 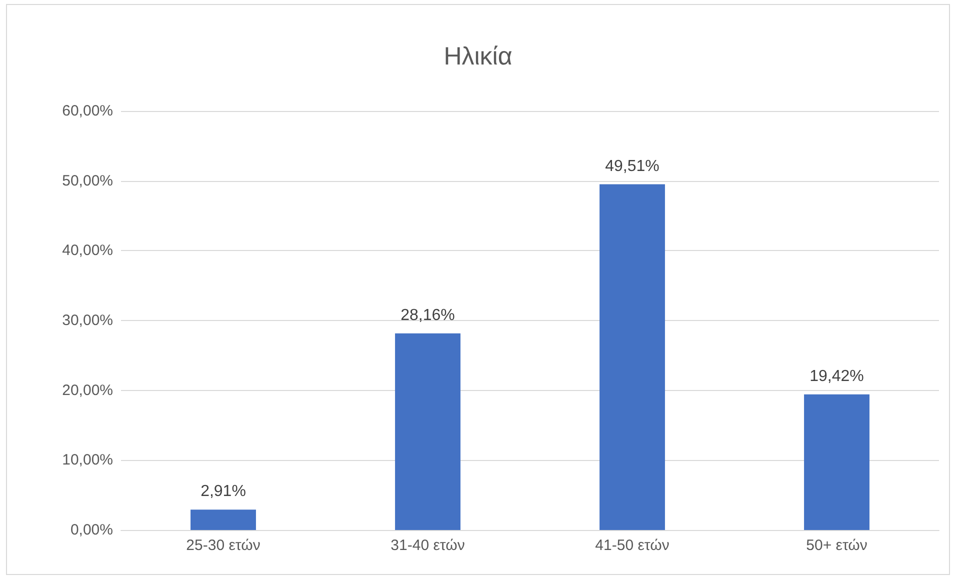 What do you see at coordinates (87, 320) in the screenshot?
I see `y-tick-label: 30,00%` at bounding box center [87, 320].